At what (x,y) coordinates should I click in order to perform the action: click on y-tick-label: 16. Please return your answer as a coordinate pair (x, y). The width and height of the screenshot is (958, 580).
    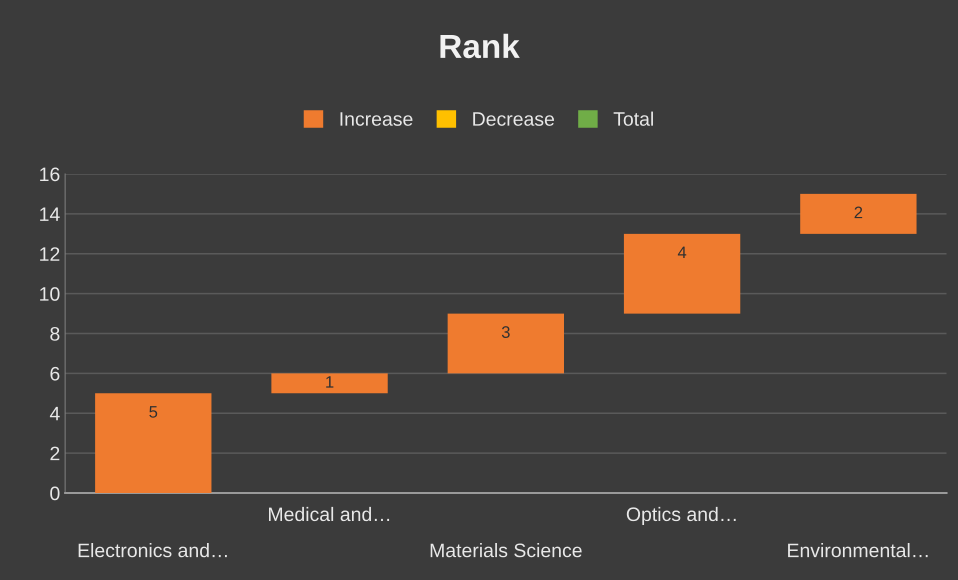
    Looking at the image, I should click on (50, 174).